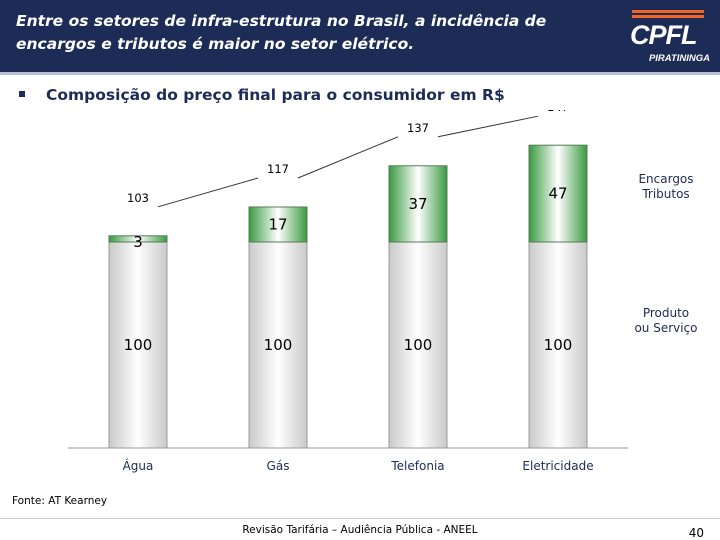  I want to click on series-encargos-tributos, so click(348, 193).